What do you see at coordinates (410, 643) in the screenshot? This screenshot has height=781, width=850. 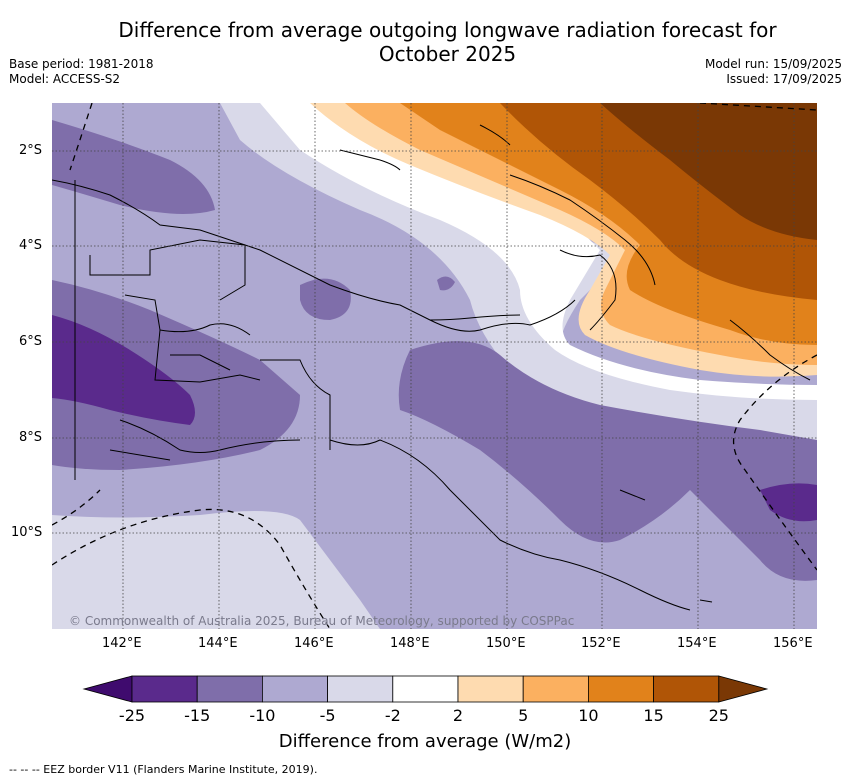 I see `lon-label-148e: 148°E` at bounding box center [410, 643].